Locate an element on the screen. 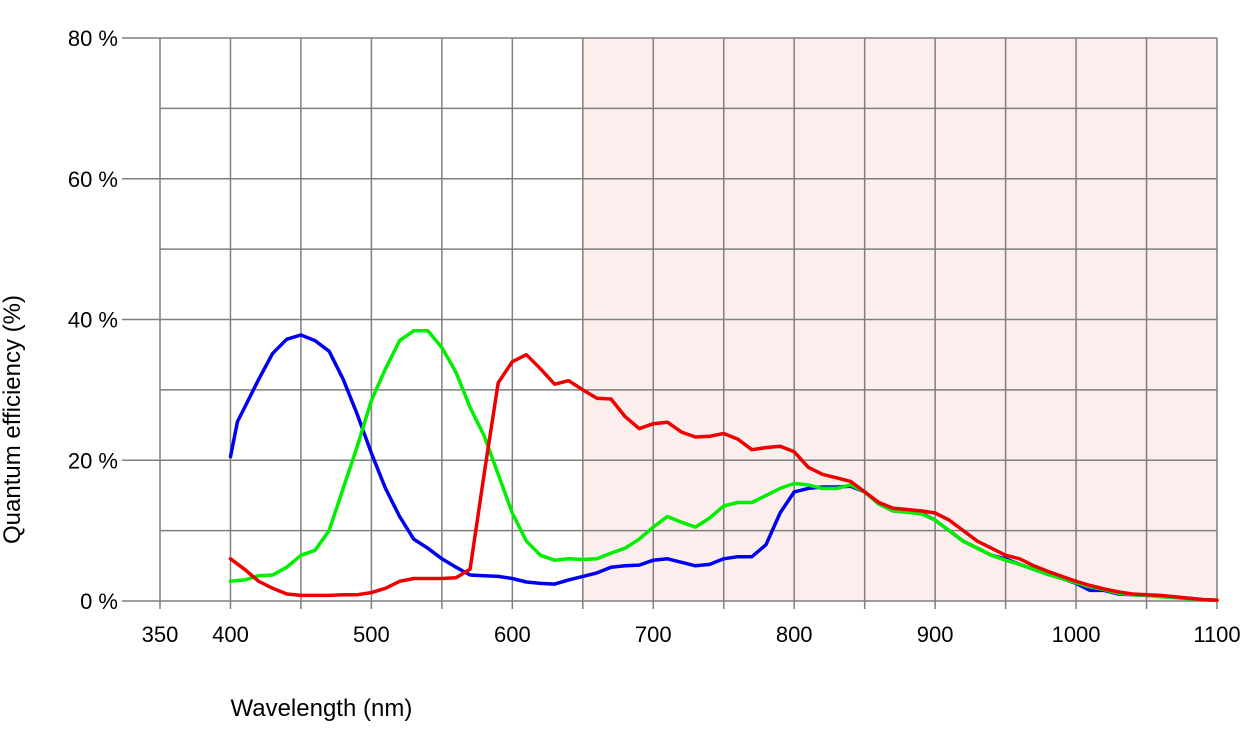 The width and height of the screenshot is (1250, 750). y-tick-label: 40 % is located at coordinates (93, 320).